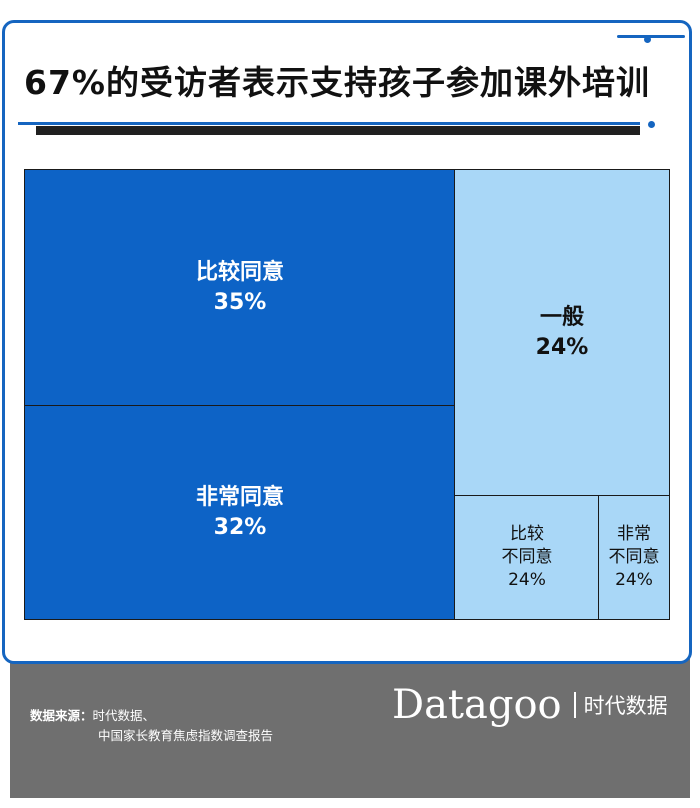 The height and width of the screenshot is (808, 700). I want to click on treemap-cell-neutral: 一般 24%, so click(562, 333).